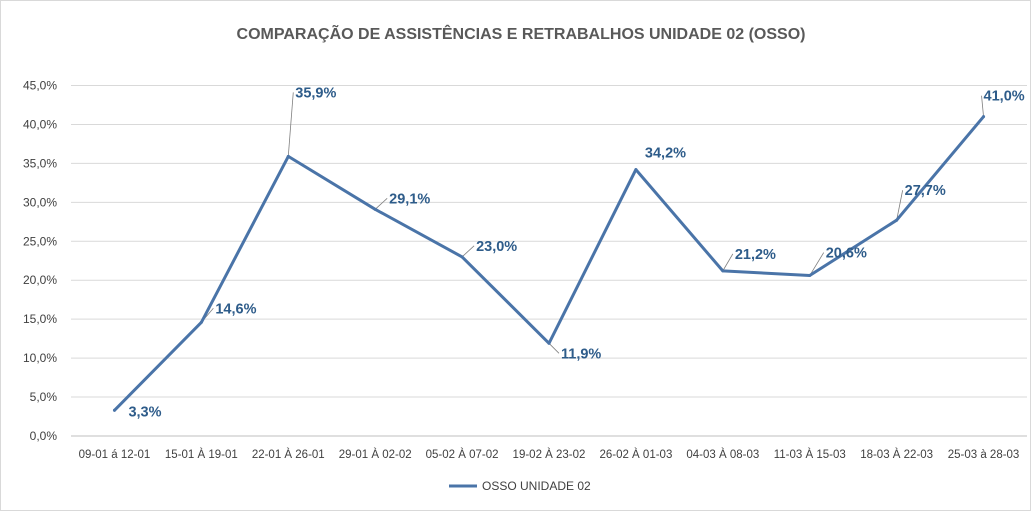 This screenshot has height=512, width=1031. What do you see at coordinates (581, 354) in the screenshot?
I see `data-label: 11,9%` at bounding box center [581, 354].